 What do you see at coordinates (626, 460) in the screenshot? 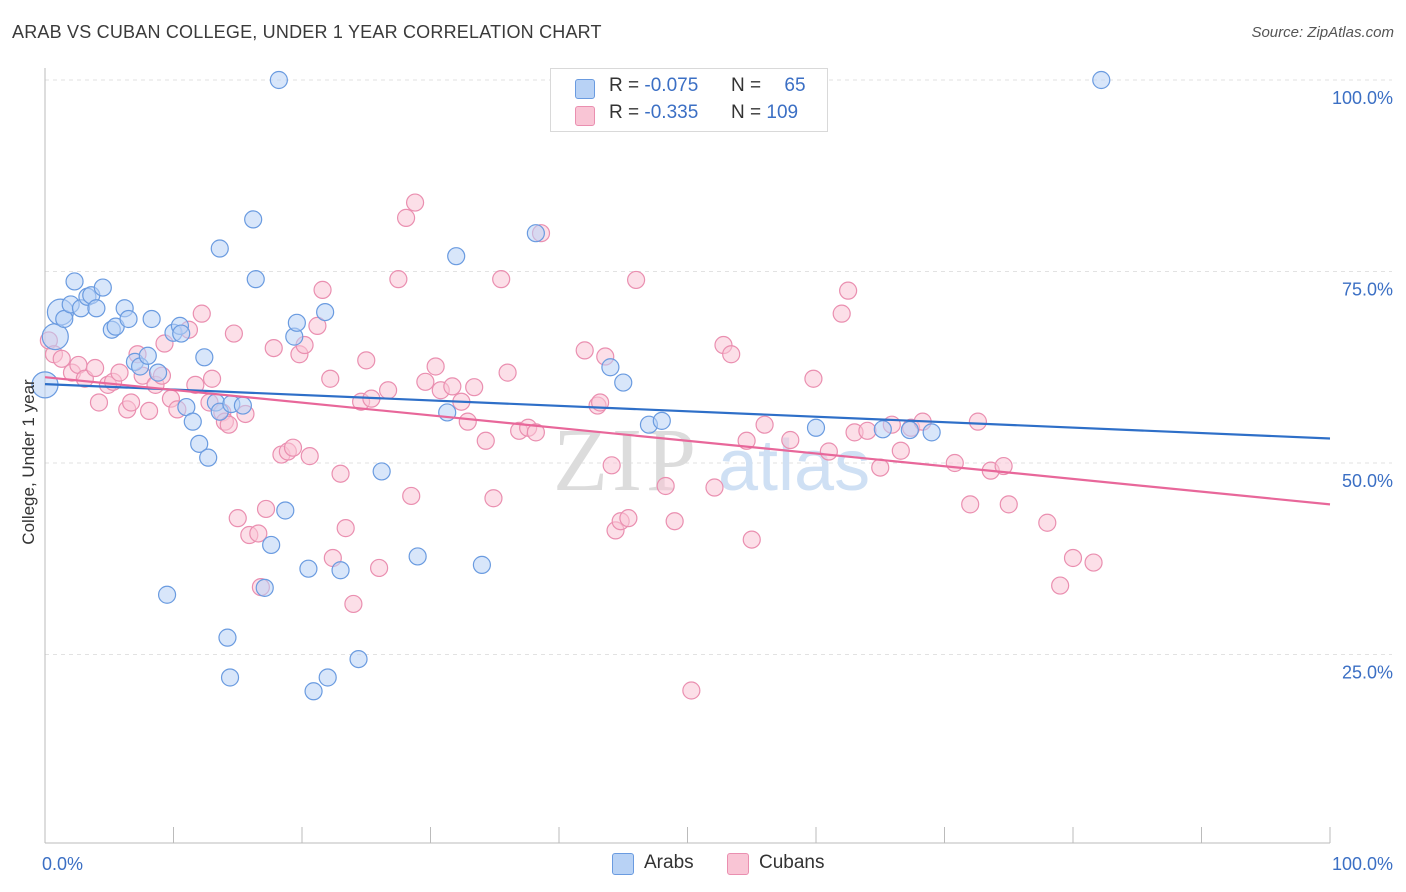
I see `watermark-zip: ZIP` at bounding box center [626, 460].